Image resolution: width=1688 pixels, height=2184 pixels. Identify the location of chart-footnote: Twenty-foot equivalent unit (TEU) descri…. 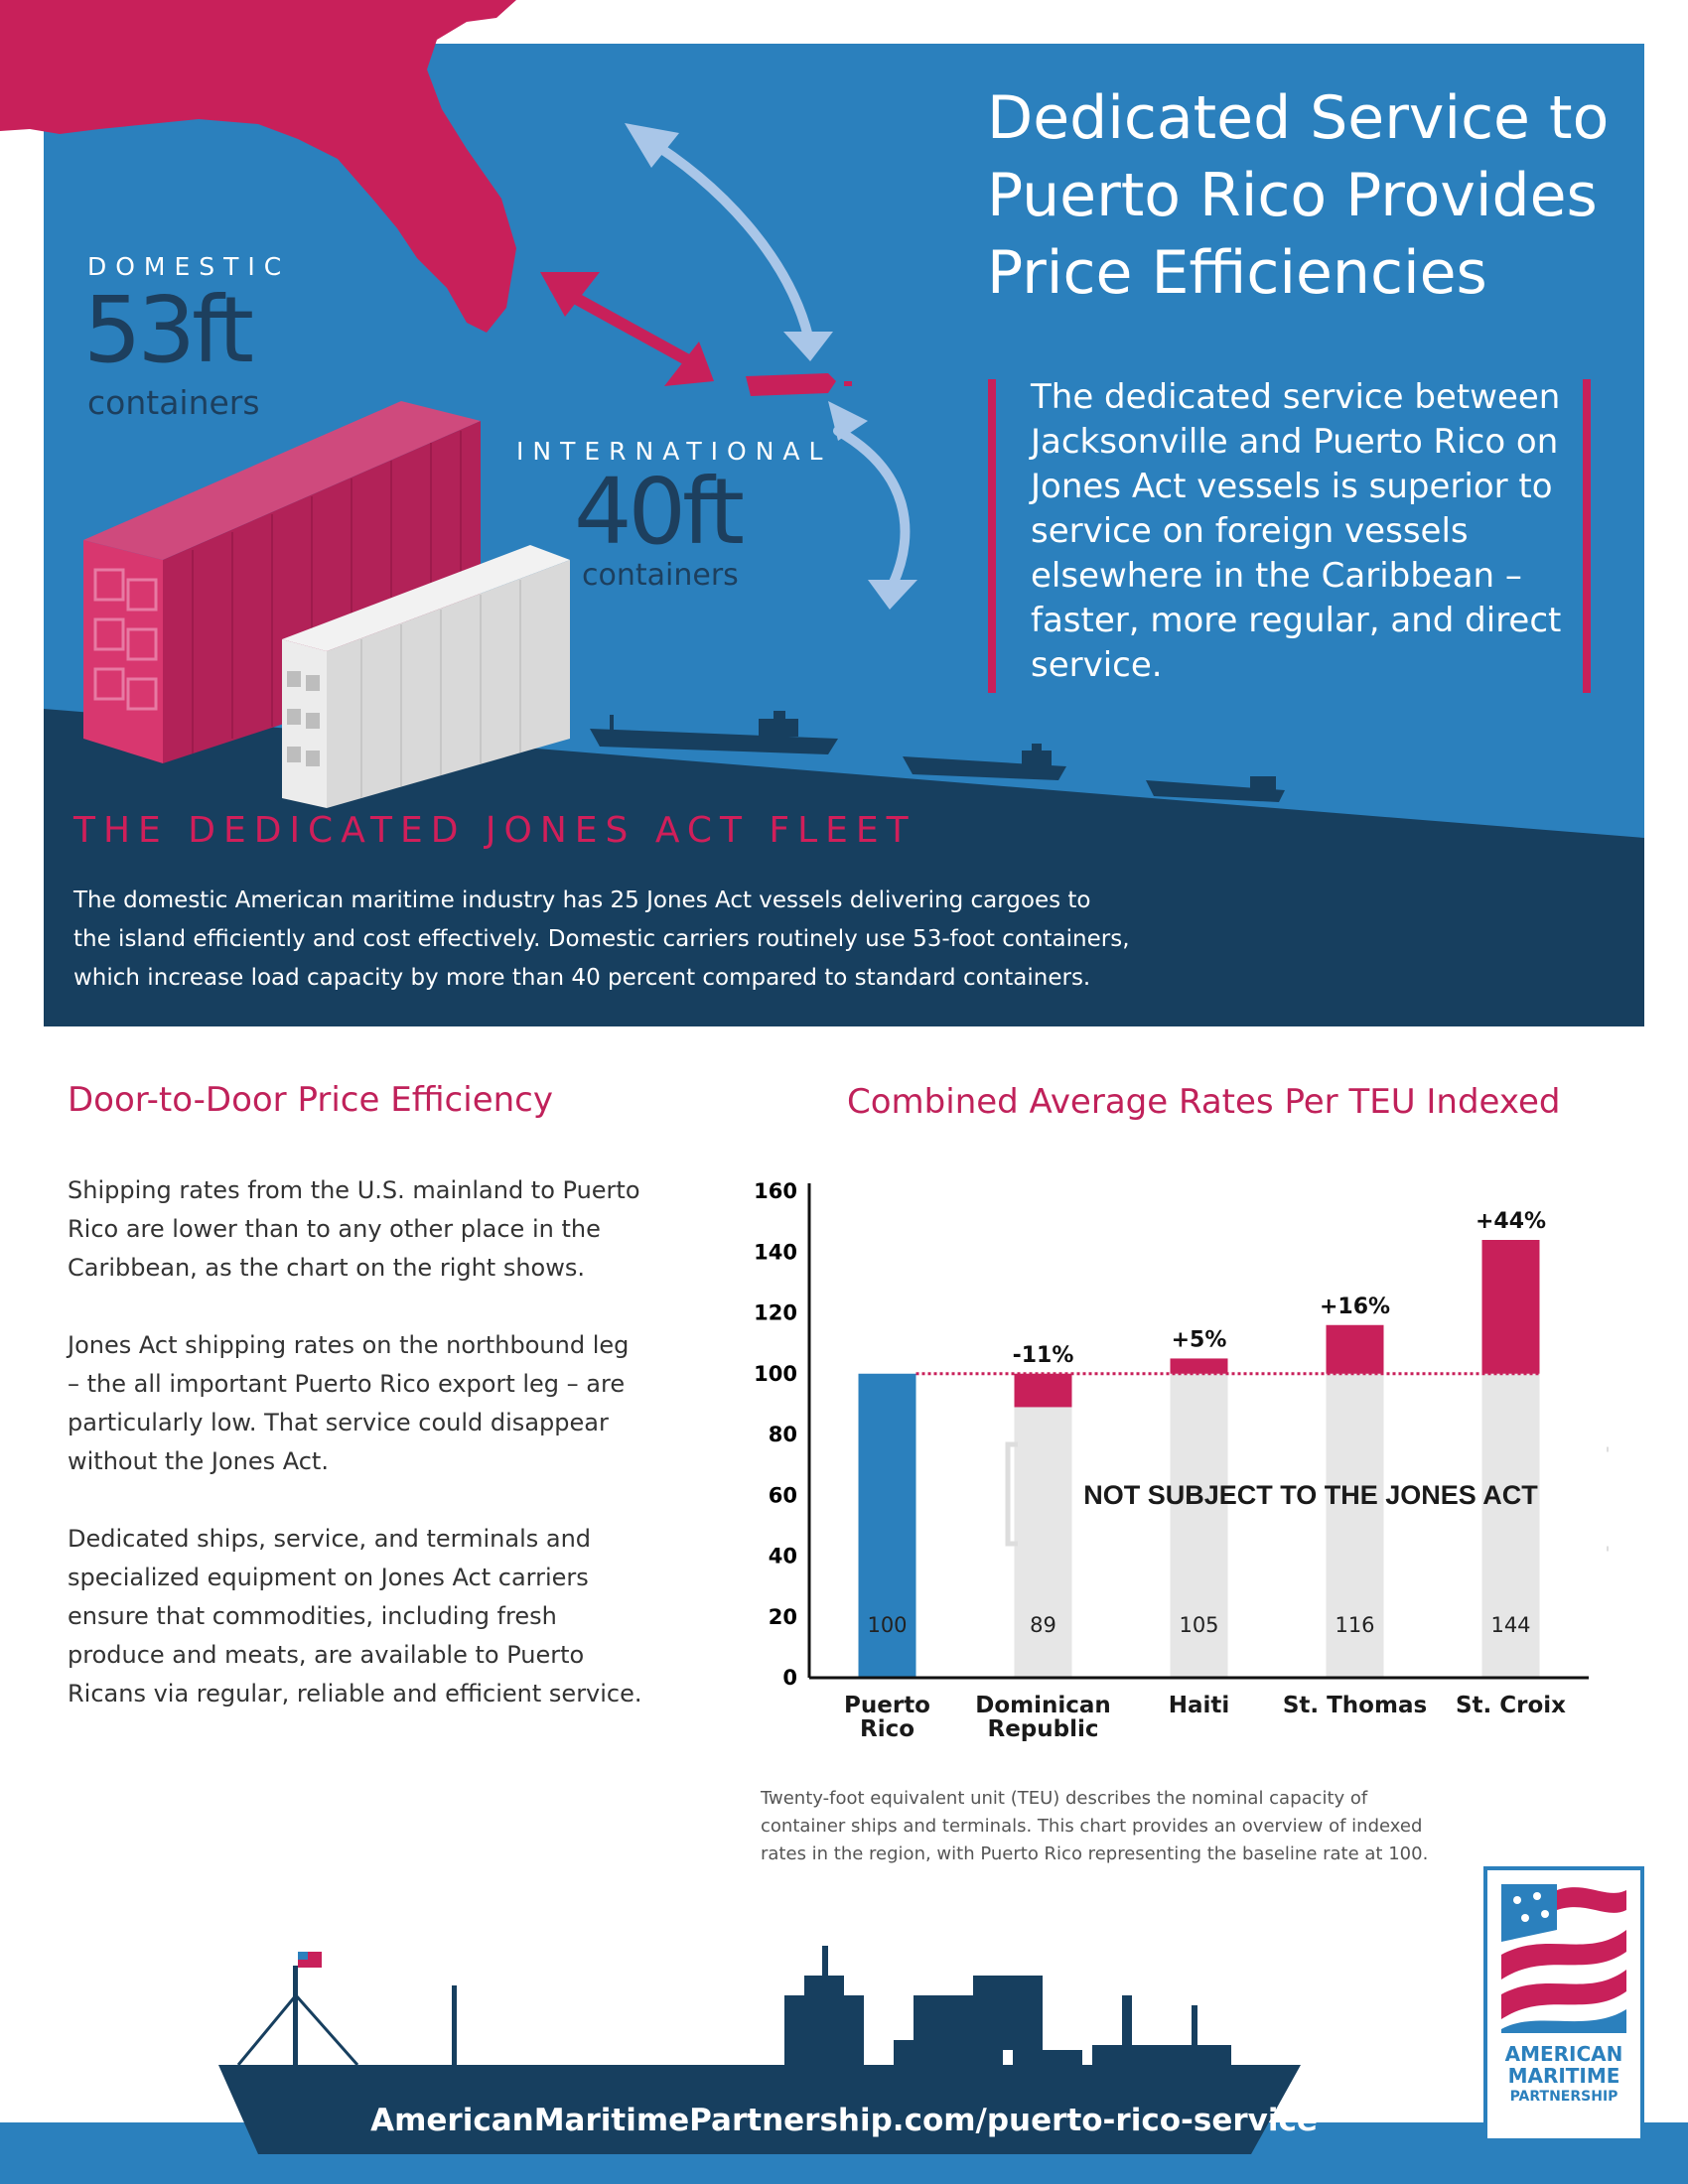
(1094, 1826).